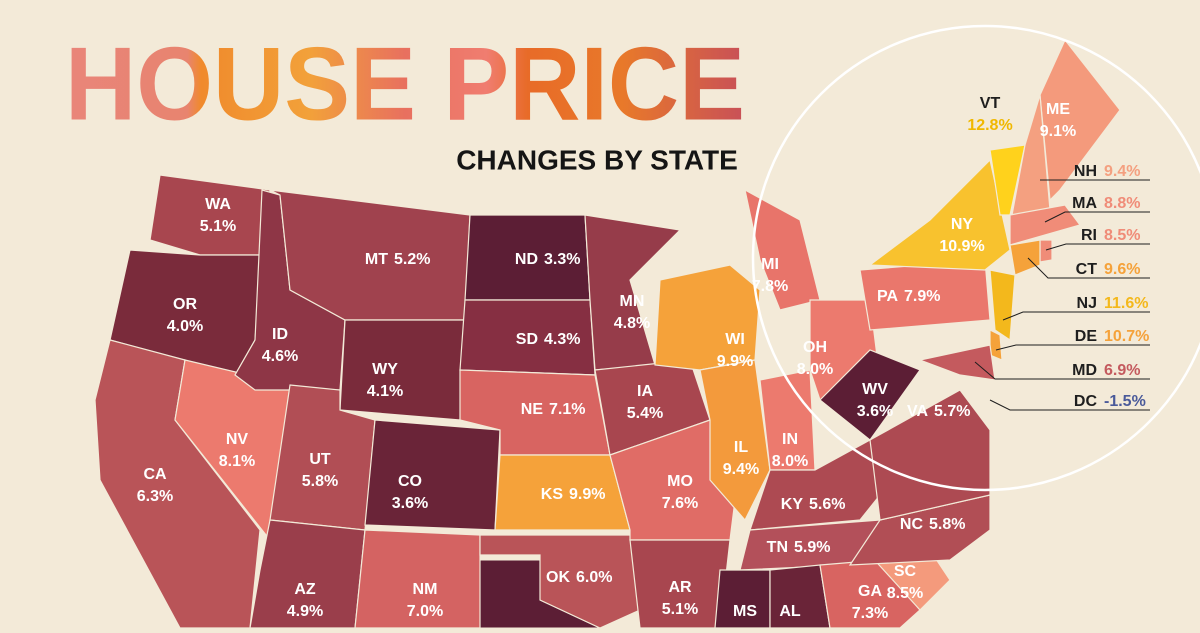 The height and width of the screenshot is (633, 1200). I want to click on state-change: 5.2%, so click(412, 259).